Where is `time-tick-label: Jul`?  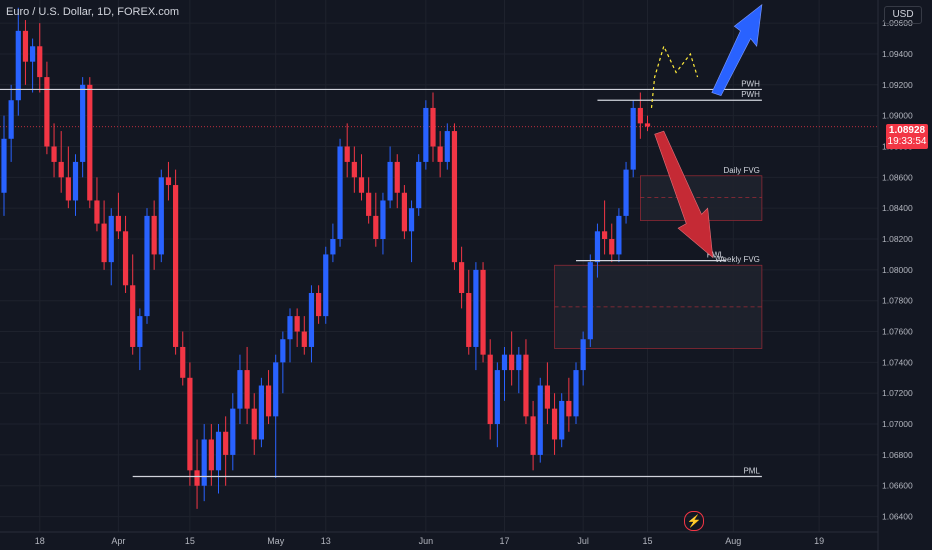
time-tick-label: Jul is located at coordinates (583, 541).